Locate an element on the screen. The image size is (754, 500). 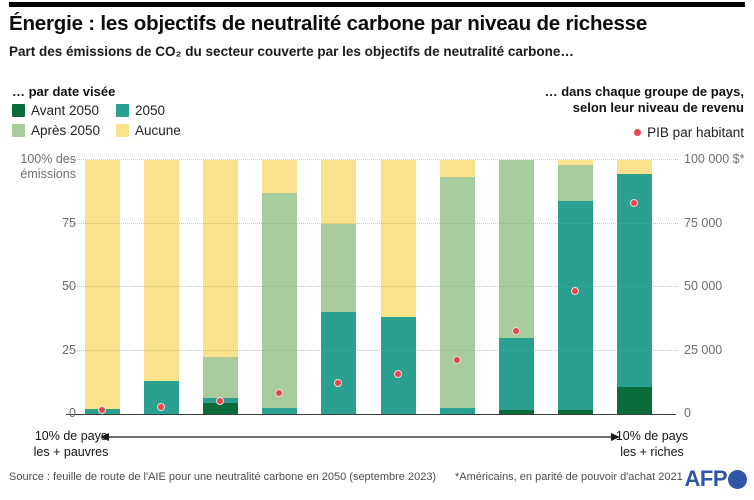
xaxis-right-line1: 10% de pays is located at coordinates (652, 436).